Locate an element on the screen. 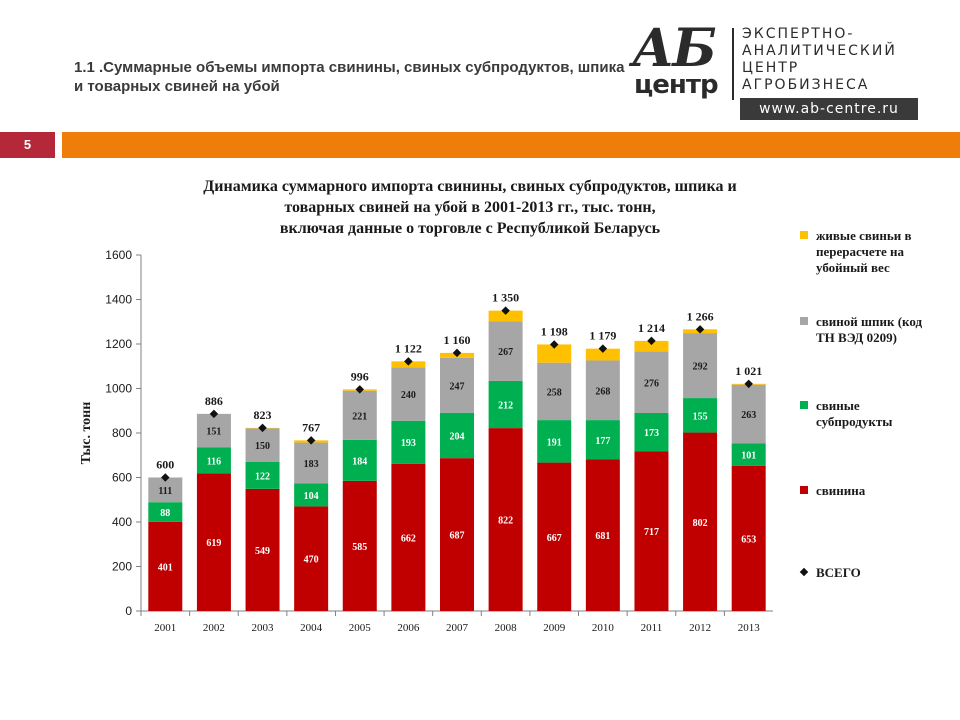 The height and width of the screenshot is (720, 960). total-label: 1 021 is located at coordinates (748, 371).